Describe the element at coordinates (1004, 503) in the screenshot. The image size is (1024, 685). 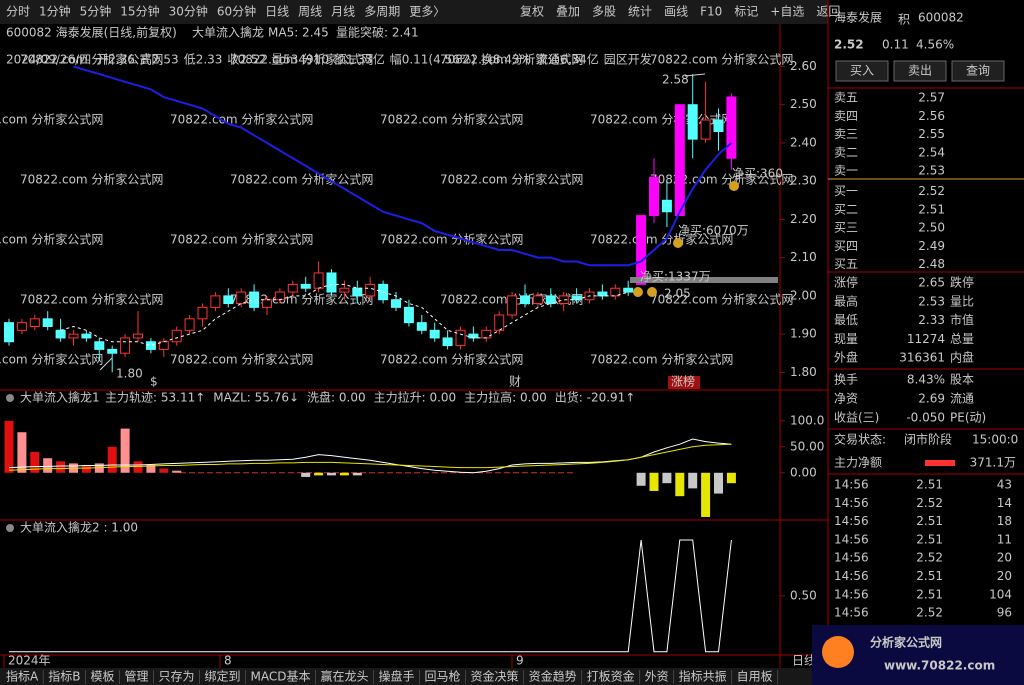
I see `trade-volume: 14` at that location.